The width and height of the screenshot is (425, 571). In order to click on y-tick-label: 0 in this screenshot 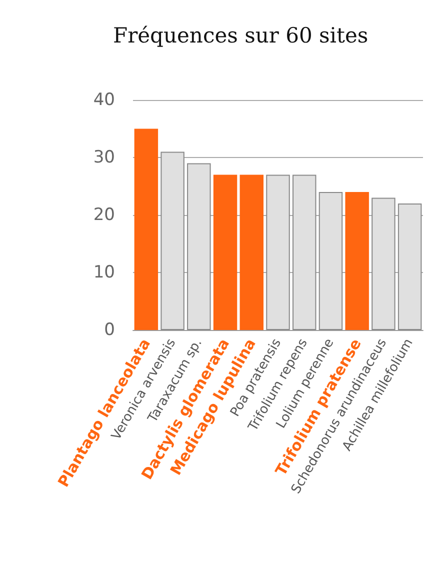, I will do `click(109, 330)`.